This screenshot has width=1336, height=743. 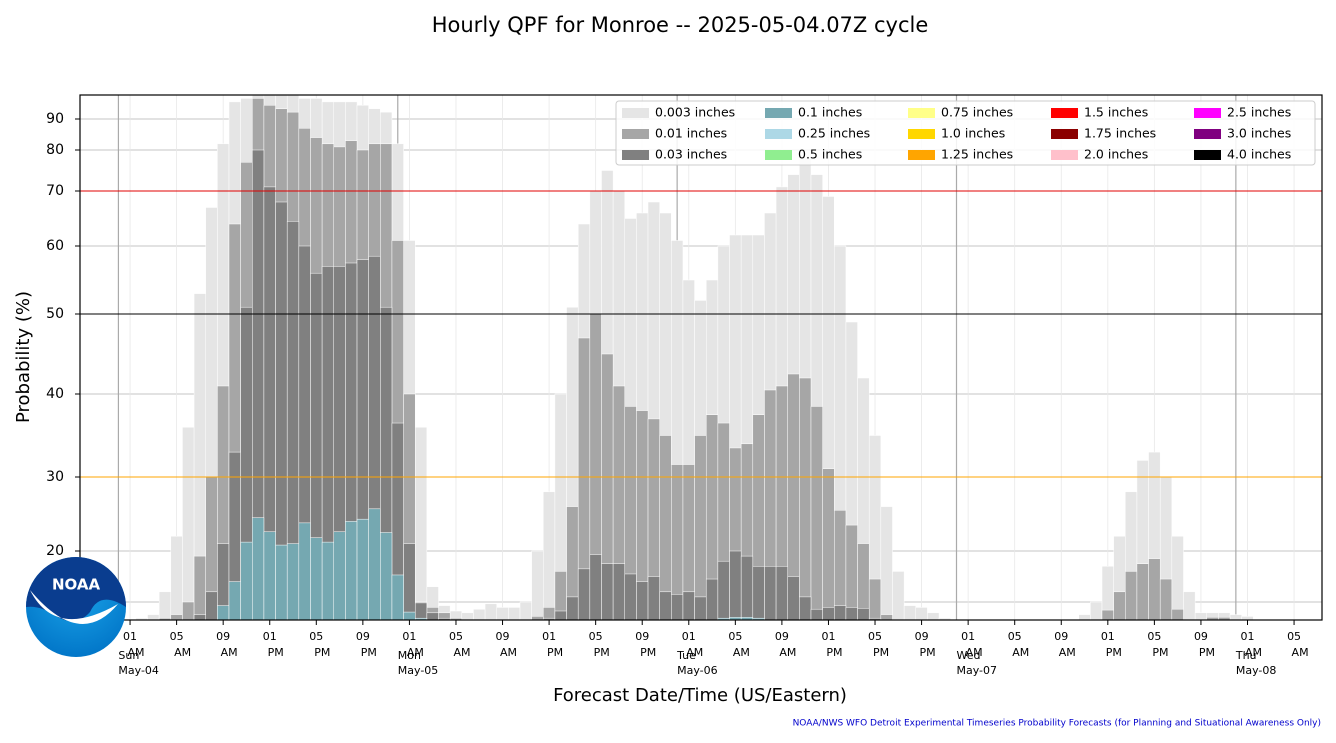 What do you see at coordinates (830, 154) in the screenshot?
I see `legend-label: 0.5 inches` at bounding box center [830, 154].